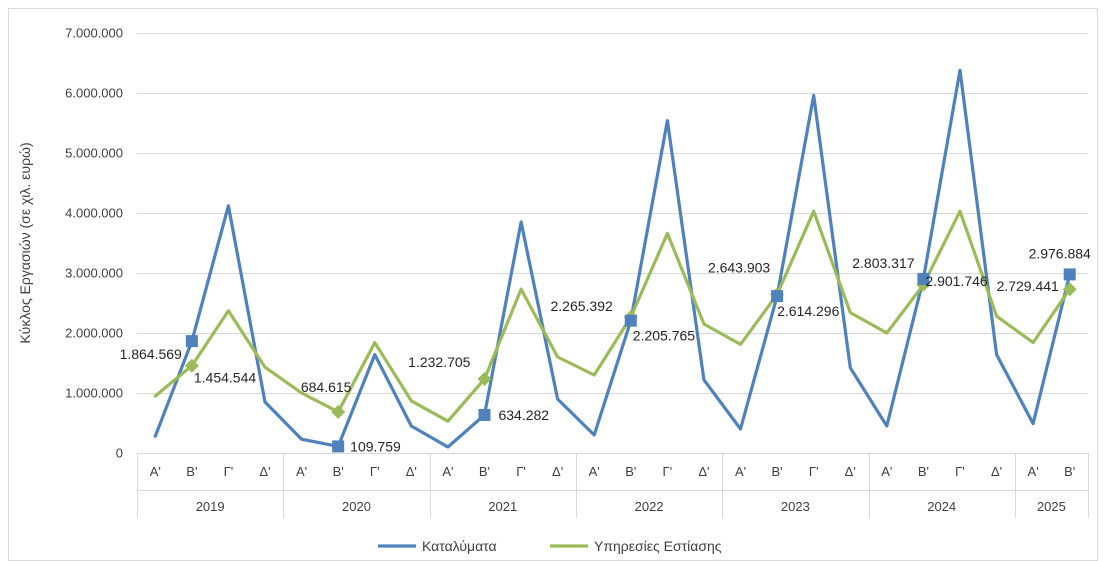  Describe the element at coordinates (225, 378) in the screenshot. I see `data-label: 1.454.544` at that location.